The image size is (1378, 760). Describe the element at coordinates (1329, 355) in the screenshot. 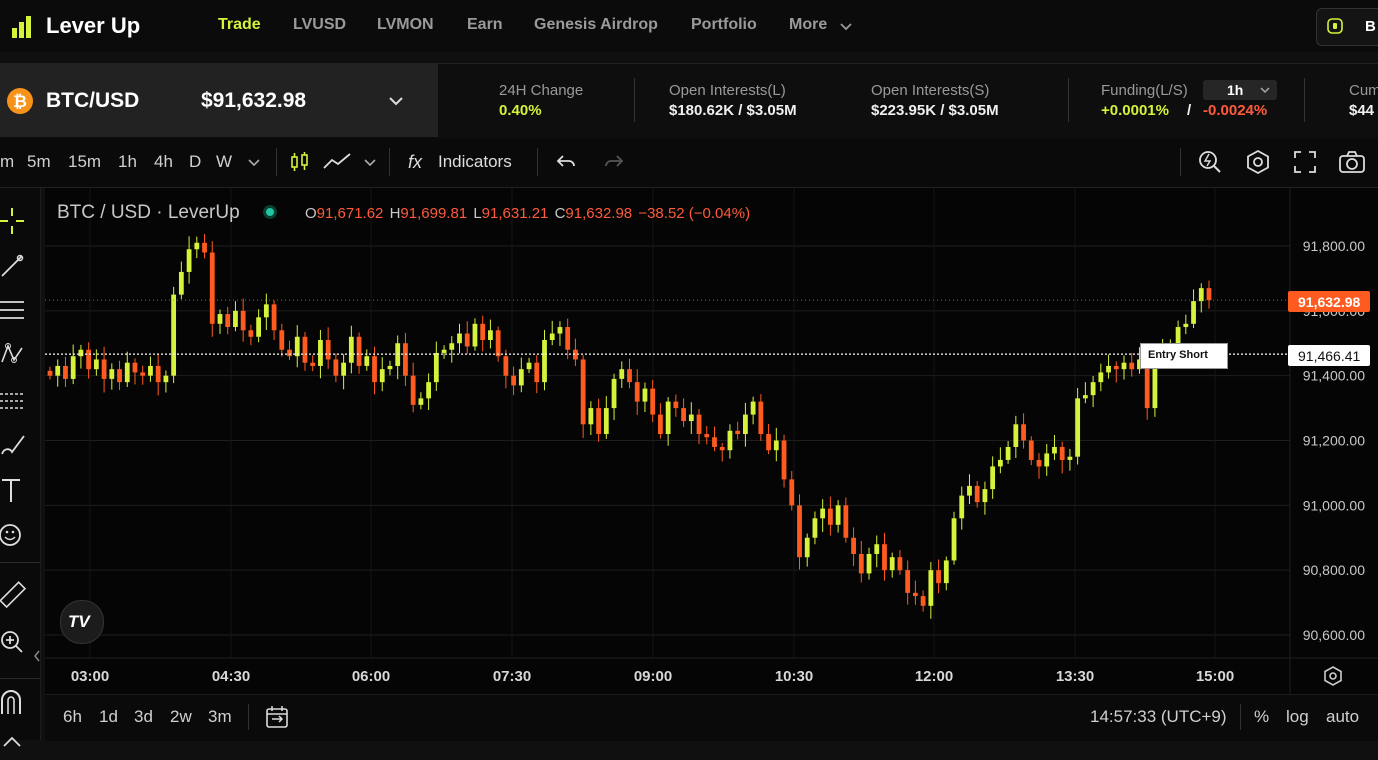

I see `entry-price-label: 91,466.41` at that location.